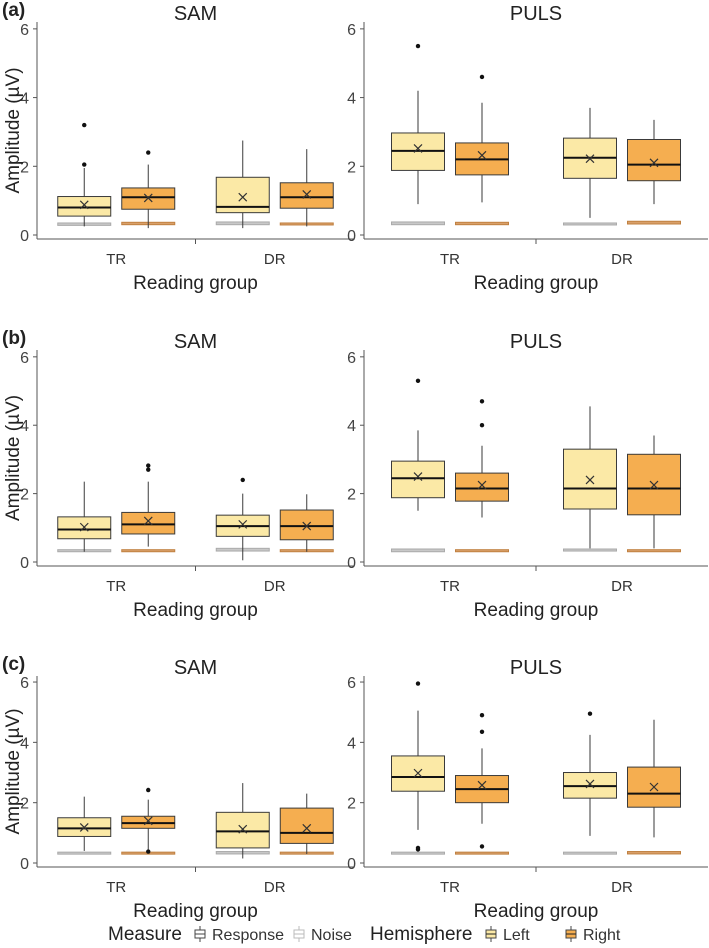  Describe the element at coordinates (602, 935) in the screenshot. I see `legend-label: Right` at that location.